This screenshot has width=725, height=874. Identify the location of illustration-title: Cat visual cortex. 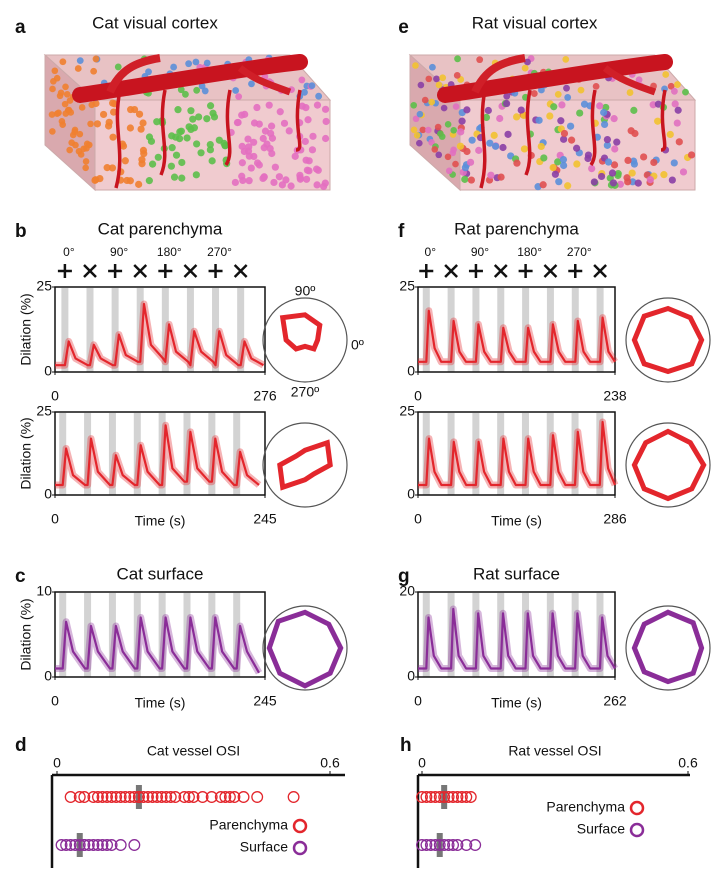
(155, 22).